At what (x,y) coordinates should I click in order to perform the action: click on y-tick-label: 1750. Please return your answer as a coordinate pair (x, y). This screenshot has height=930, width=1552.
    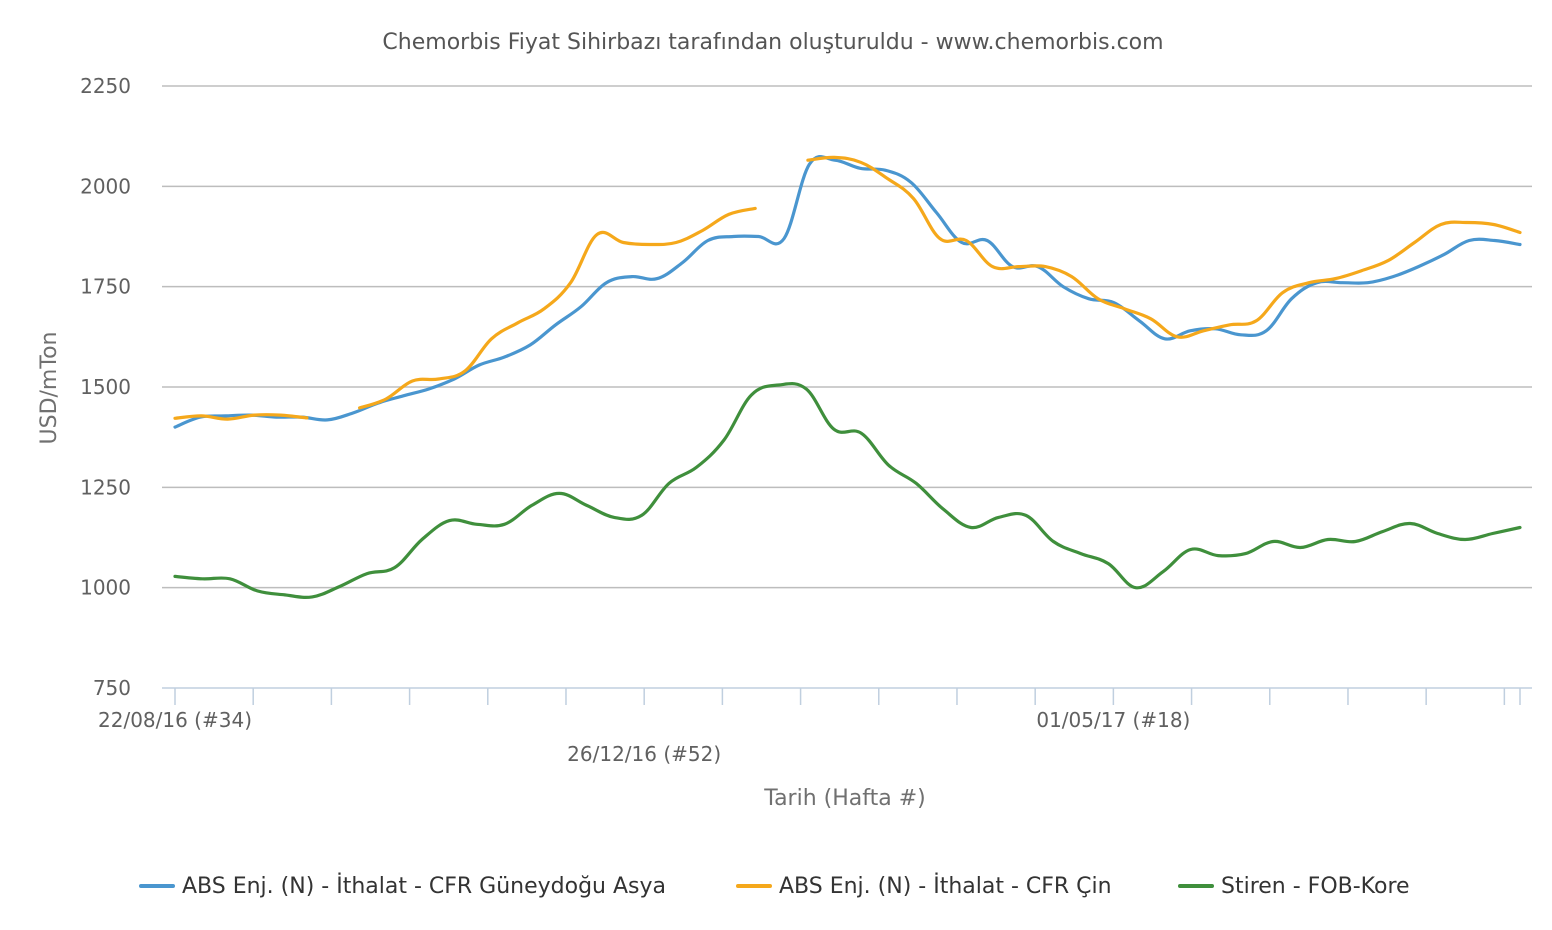
    Looking at the image, I should click on (105, 287).